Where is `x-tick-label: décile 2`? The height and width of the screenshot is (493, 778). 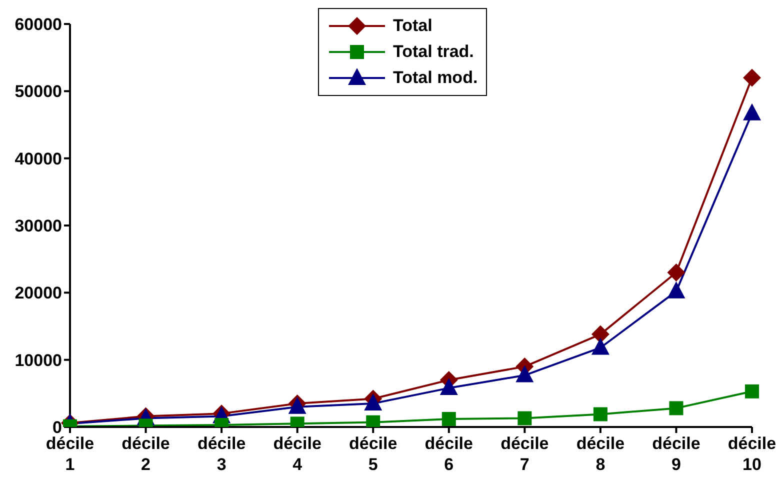 x-tick-label: décile 2 is located at coordinates (146, 454).